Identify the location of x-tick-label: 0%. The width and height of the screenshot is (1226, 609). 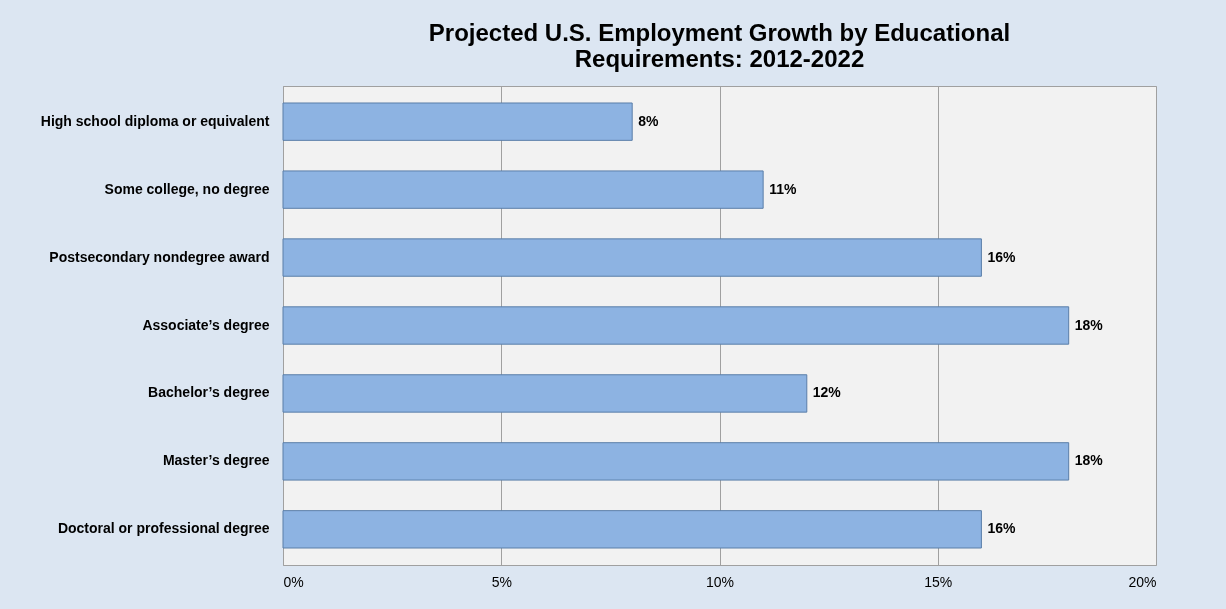
(293, 581).